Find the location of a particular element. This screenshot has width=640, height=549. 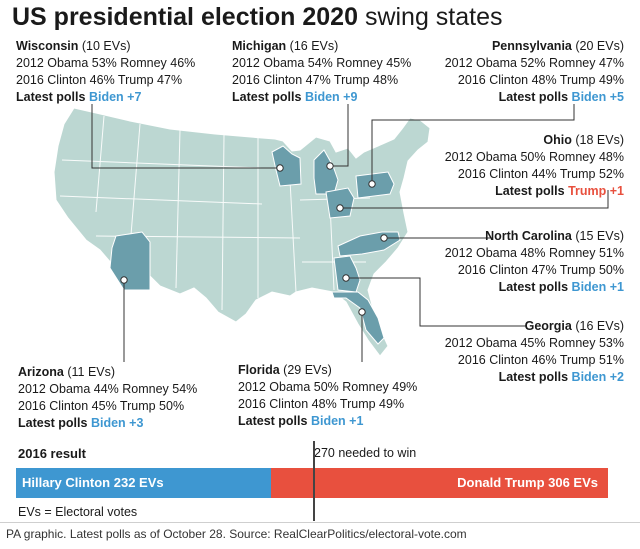

result-2012: 2012 Obama 53% Romney 46% is located at coordinates (106, 63).